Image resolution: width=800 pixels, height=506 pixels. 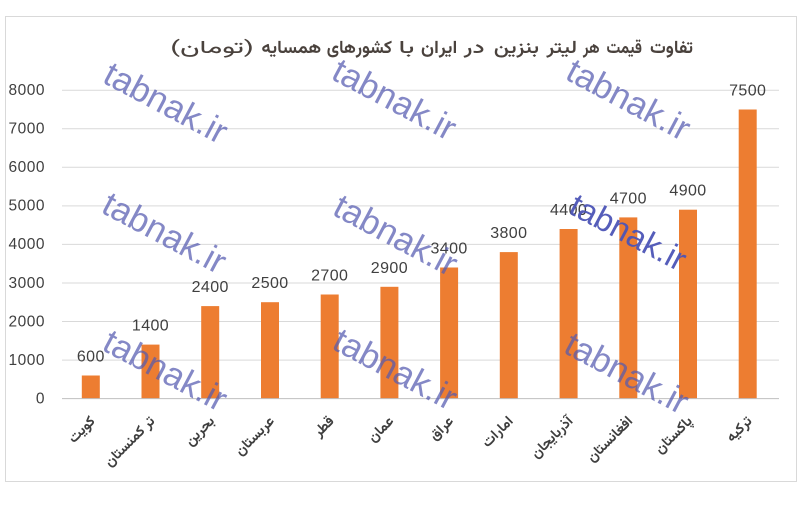 I want to click on svg-text: 7500, so click(x=747, y=91).